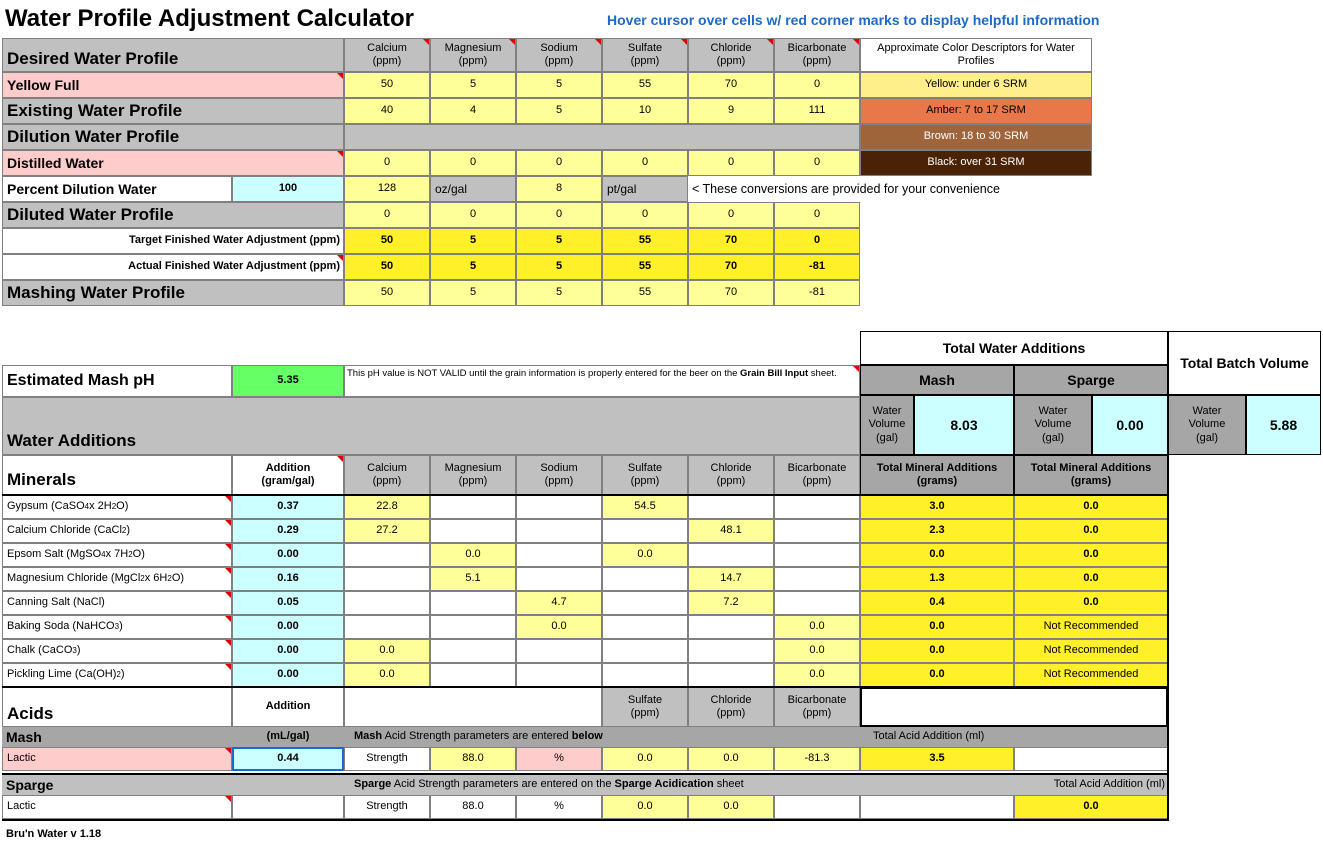  Describe the element at coordinates (559, 163) in the screenshot. I see `dilution-sodium: 0` at that location.